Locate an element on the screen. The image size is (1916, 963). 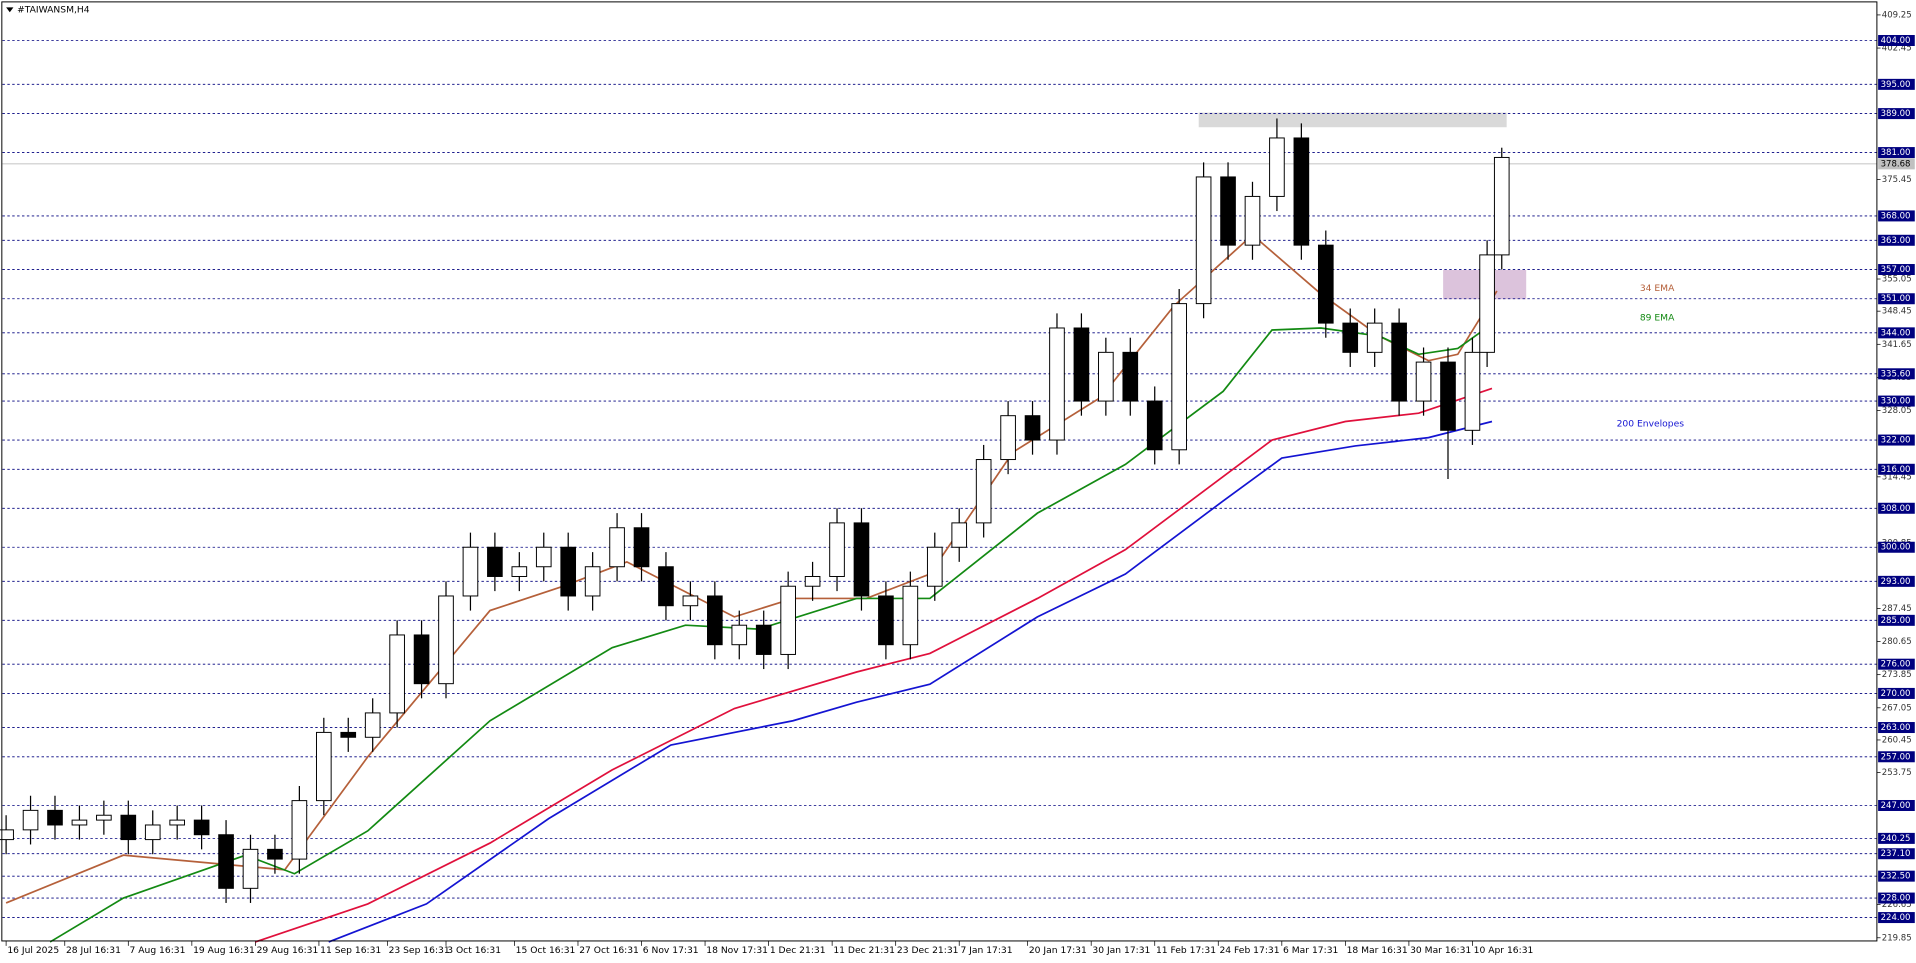
y-tick-label: 280.65 is located at coordinates (1897, 642).